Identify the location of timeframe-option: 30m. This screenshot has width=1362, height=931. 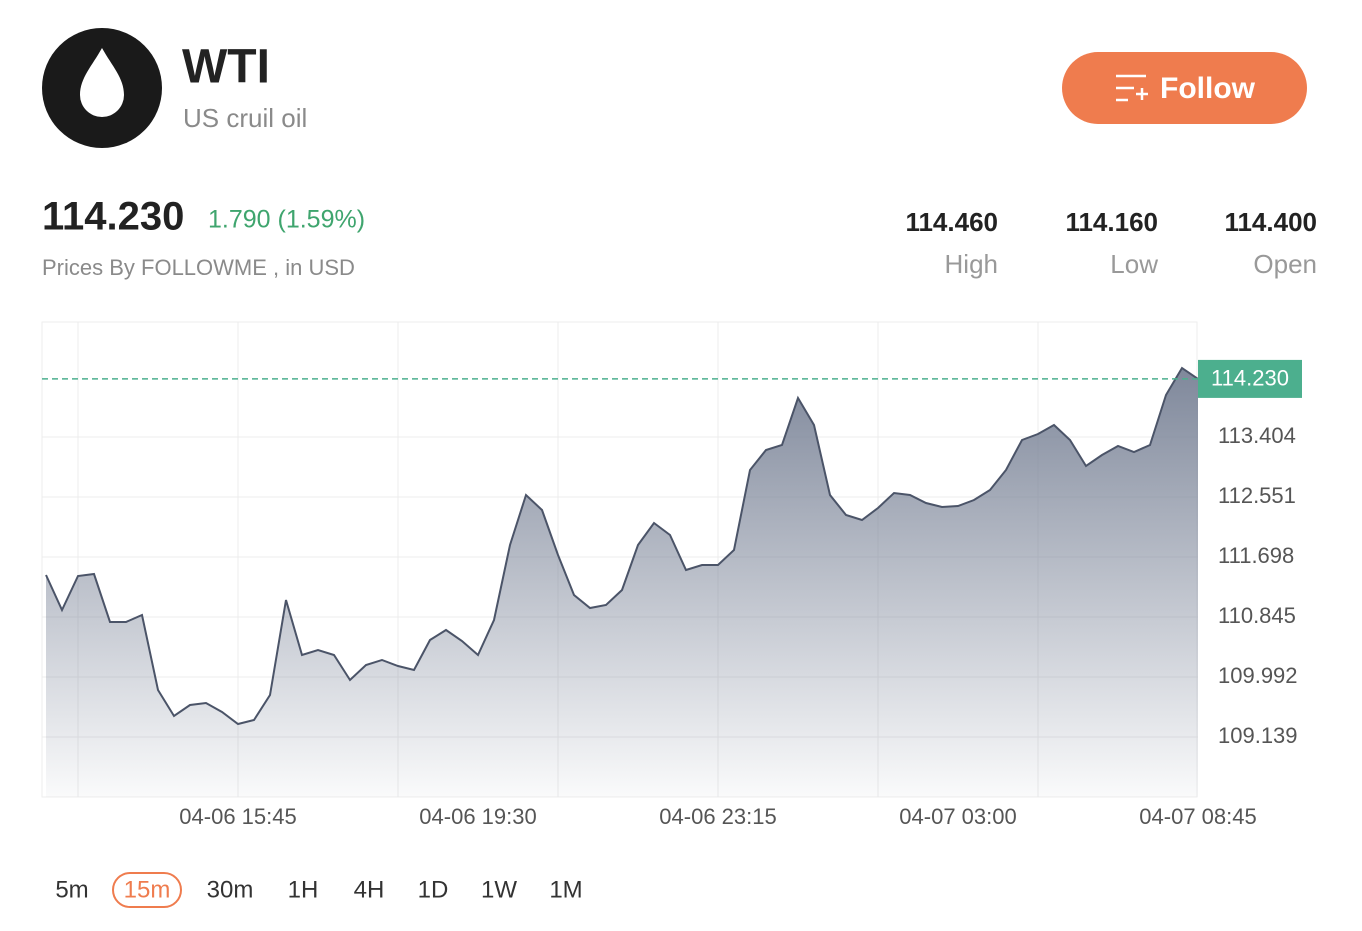
(230, 889).